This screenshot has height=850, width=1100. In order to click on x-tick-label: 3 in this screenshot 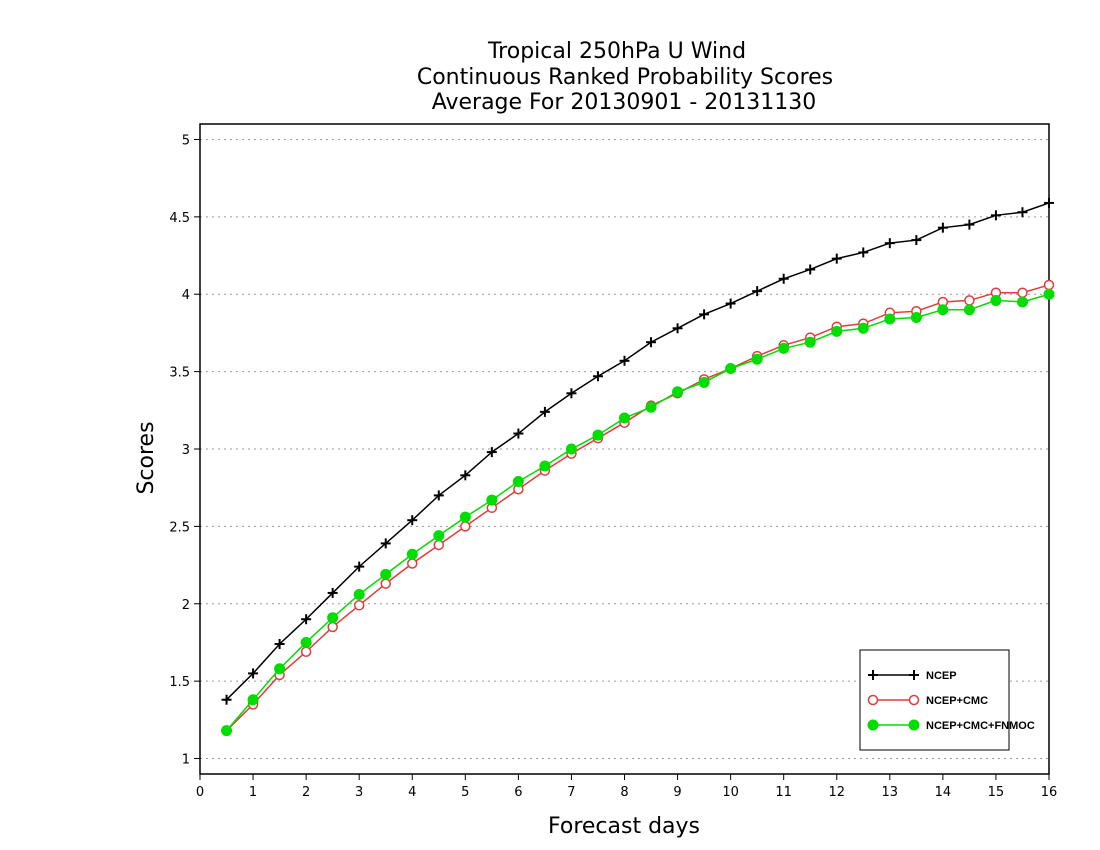, I will do `click(359, 792)`.